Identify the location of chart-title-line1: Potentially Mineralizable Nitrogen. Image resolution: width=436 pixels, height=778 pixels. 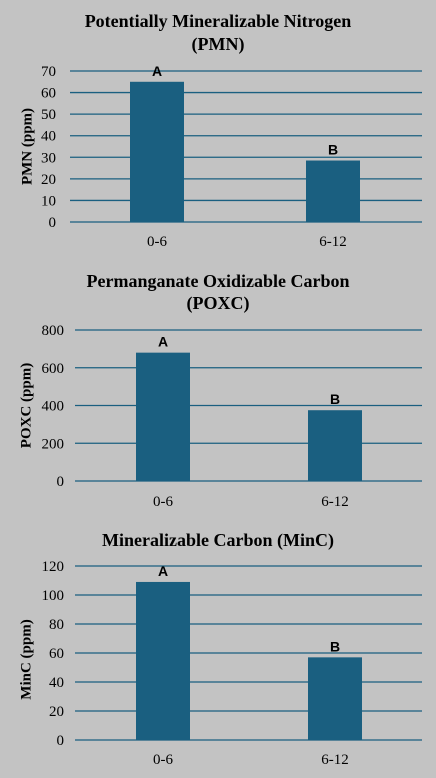
(218, 21).